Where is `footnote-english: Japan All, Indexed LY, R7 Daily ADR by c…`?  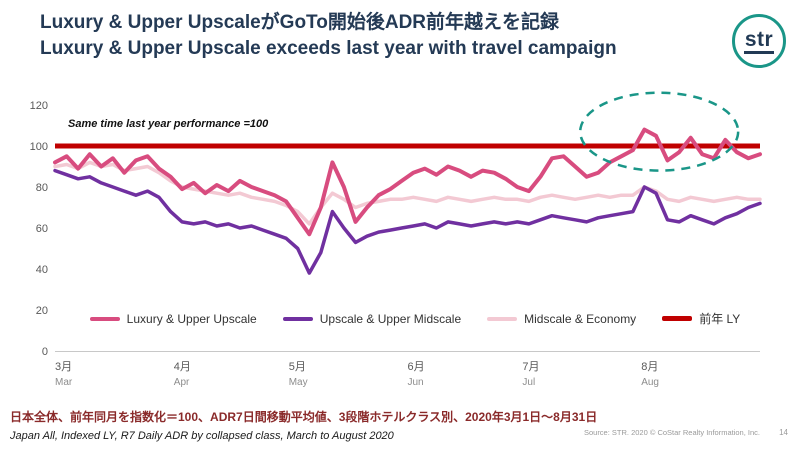
footnote-english: Japan All, Indexed LY, R7 Daily ADR by c… is located at coordinates (202, 436).